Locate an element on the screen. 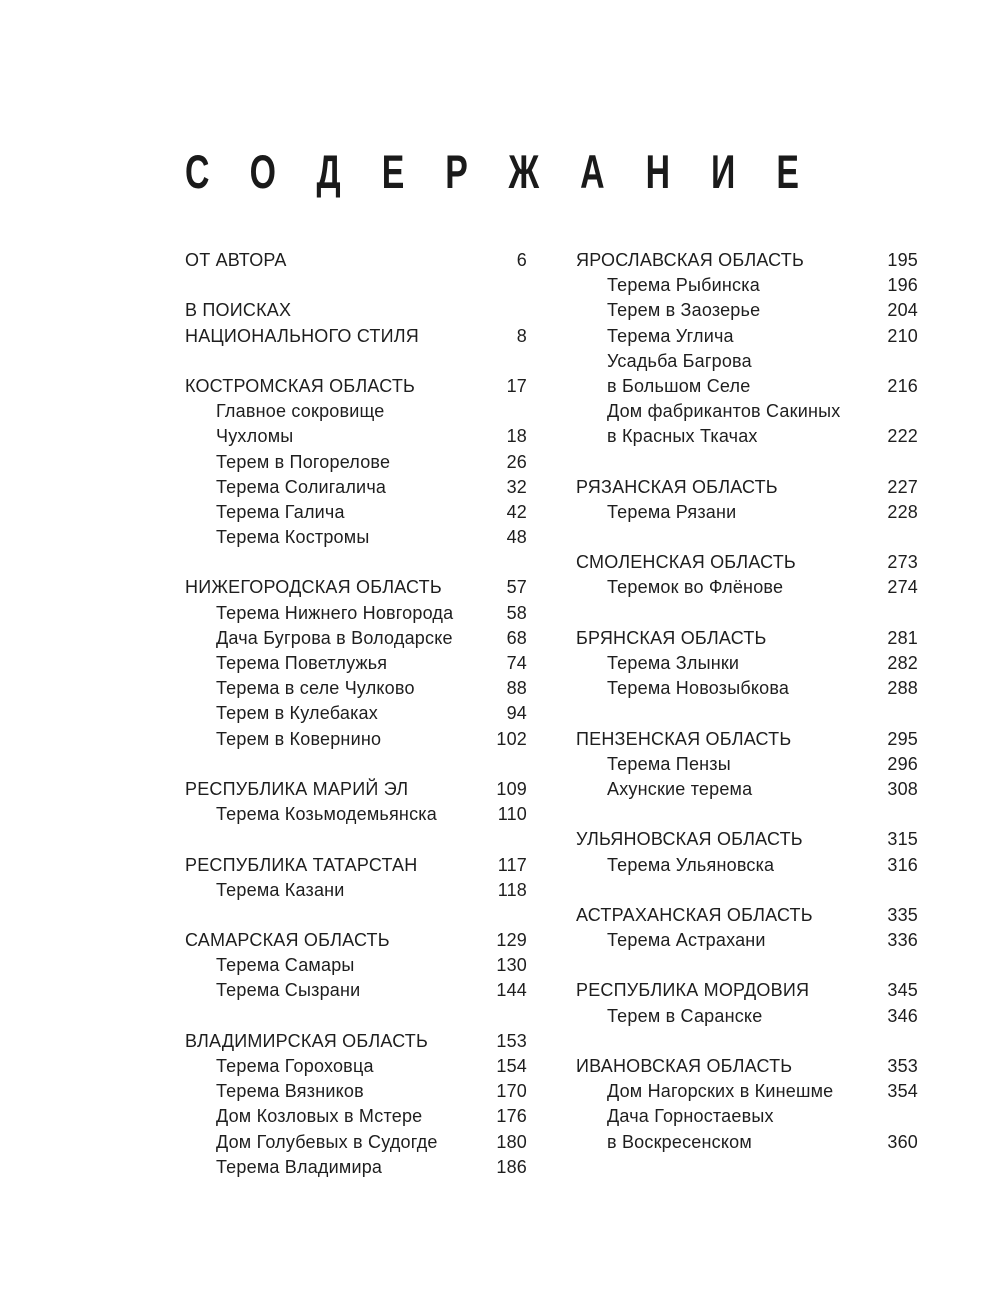 This screenshot has height=1316, width=1000. toc-entry-page-number: 26 is located at coordinates (516, 461).